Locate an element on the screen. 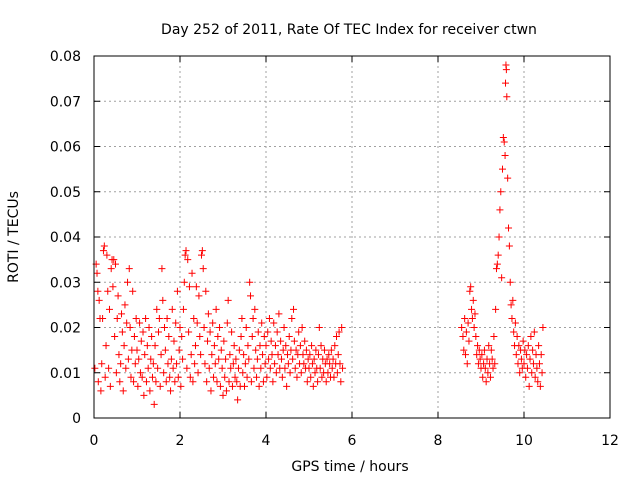  x-tick-label: 4 is located at coordinates (266, 441).